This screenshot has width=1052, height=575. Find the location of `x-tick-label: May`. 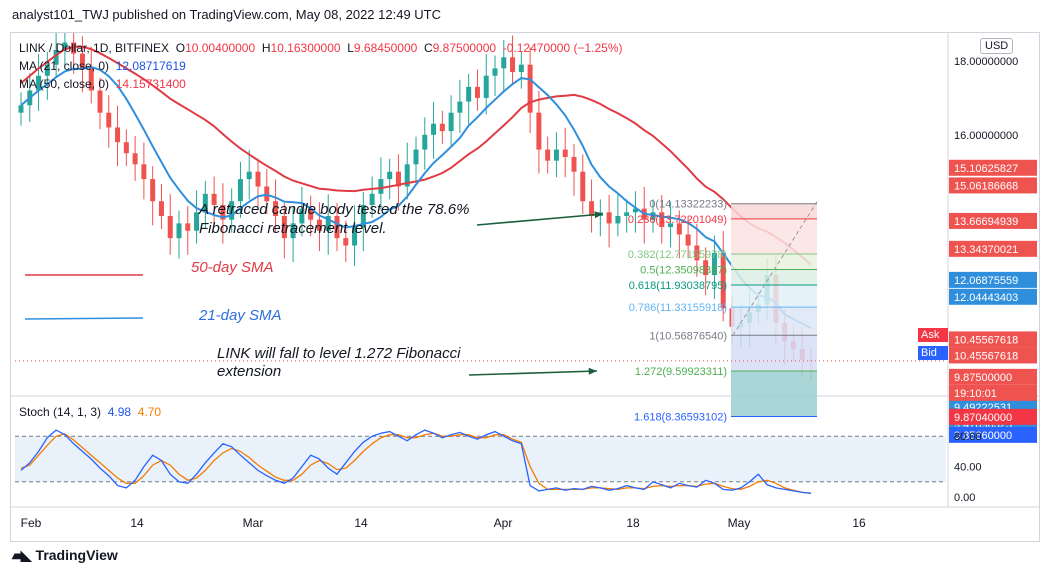

x-tick-label: May is located at coordinates (739, 523).